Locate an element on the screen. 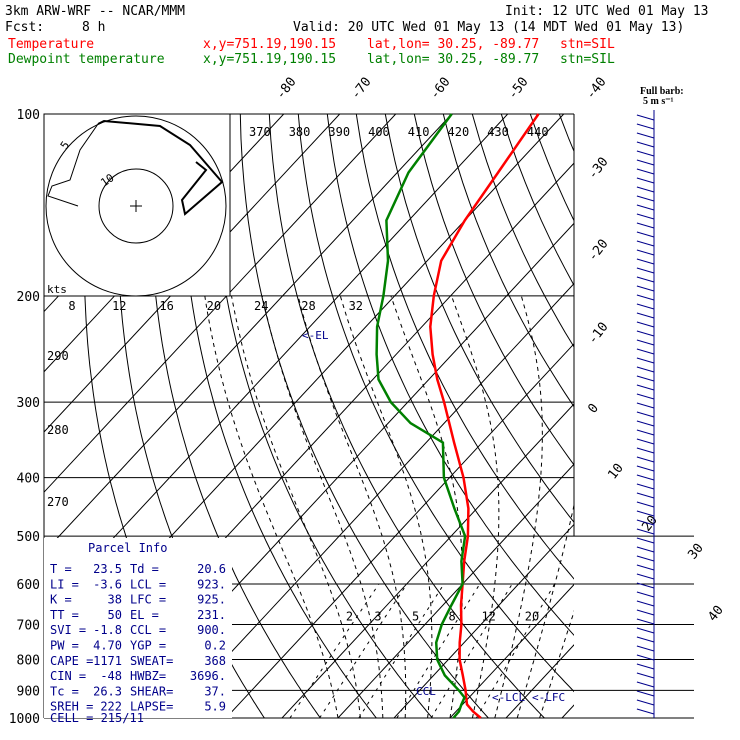 This screenshot has height=740, width=740. isotherm-label: -20 is located at coordinates (598, 251).